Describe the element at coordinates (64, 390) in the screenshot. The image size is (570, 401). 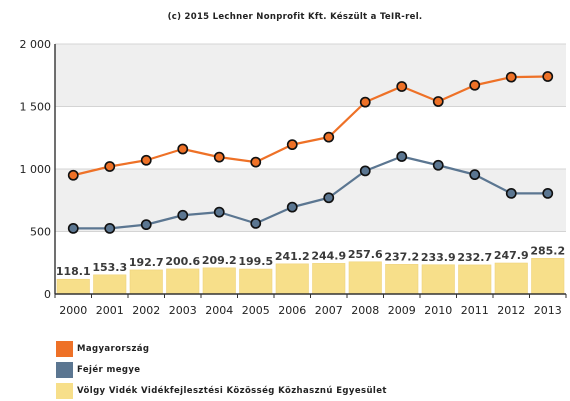
I see `legend-swatch-volgy-videk` at that location.